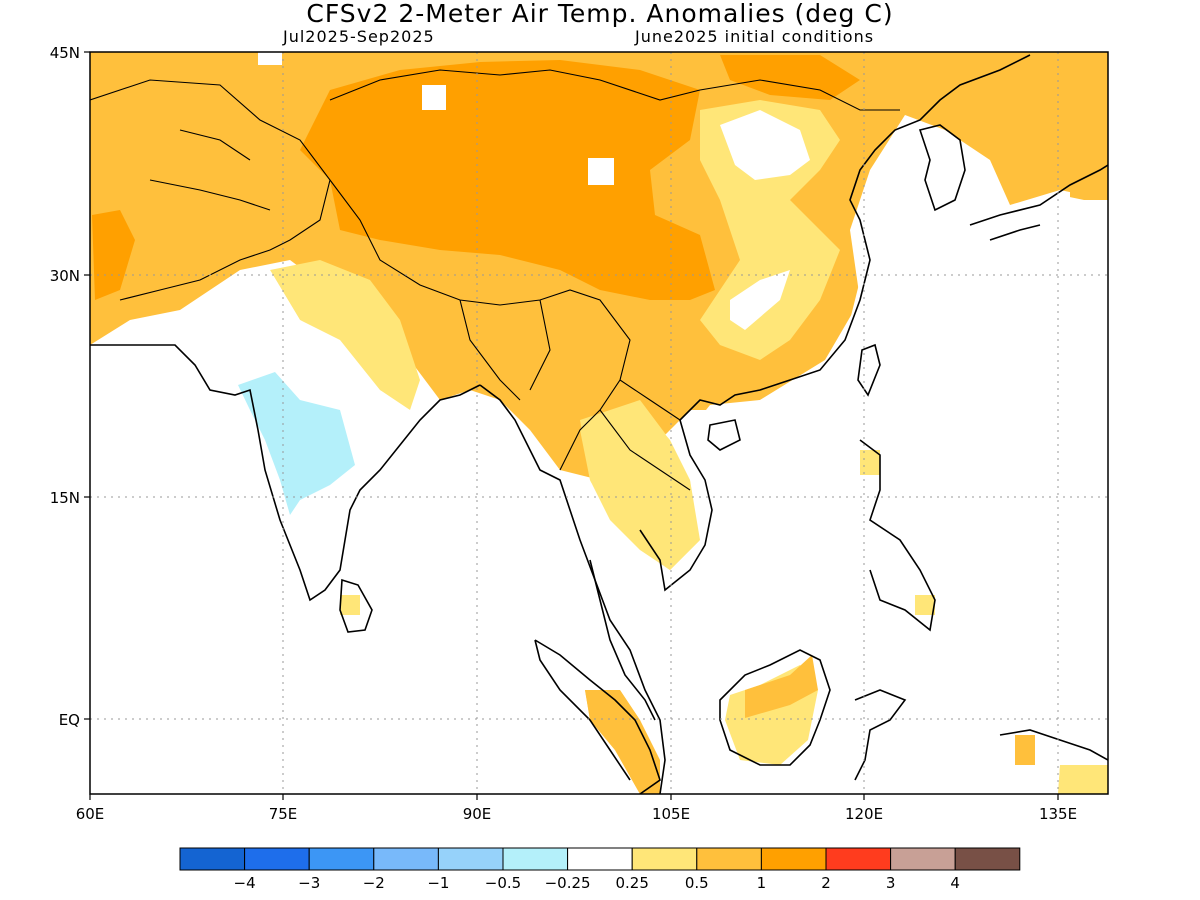 The height and width of the screenshot is (900, 1200). I want to click on coastline-borneo, so click(775, 707).